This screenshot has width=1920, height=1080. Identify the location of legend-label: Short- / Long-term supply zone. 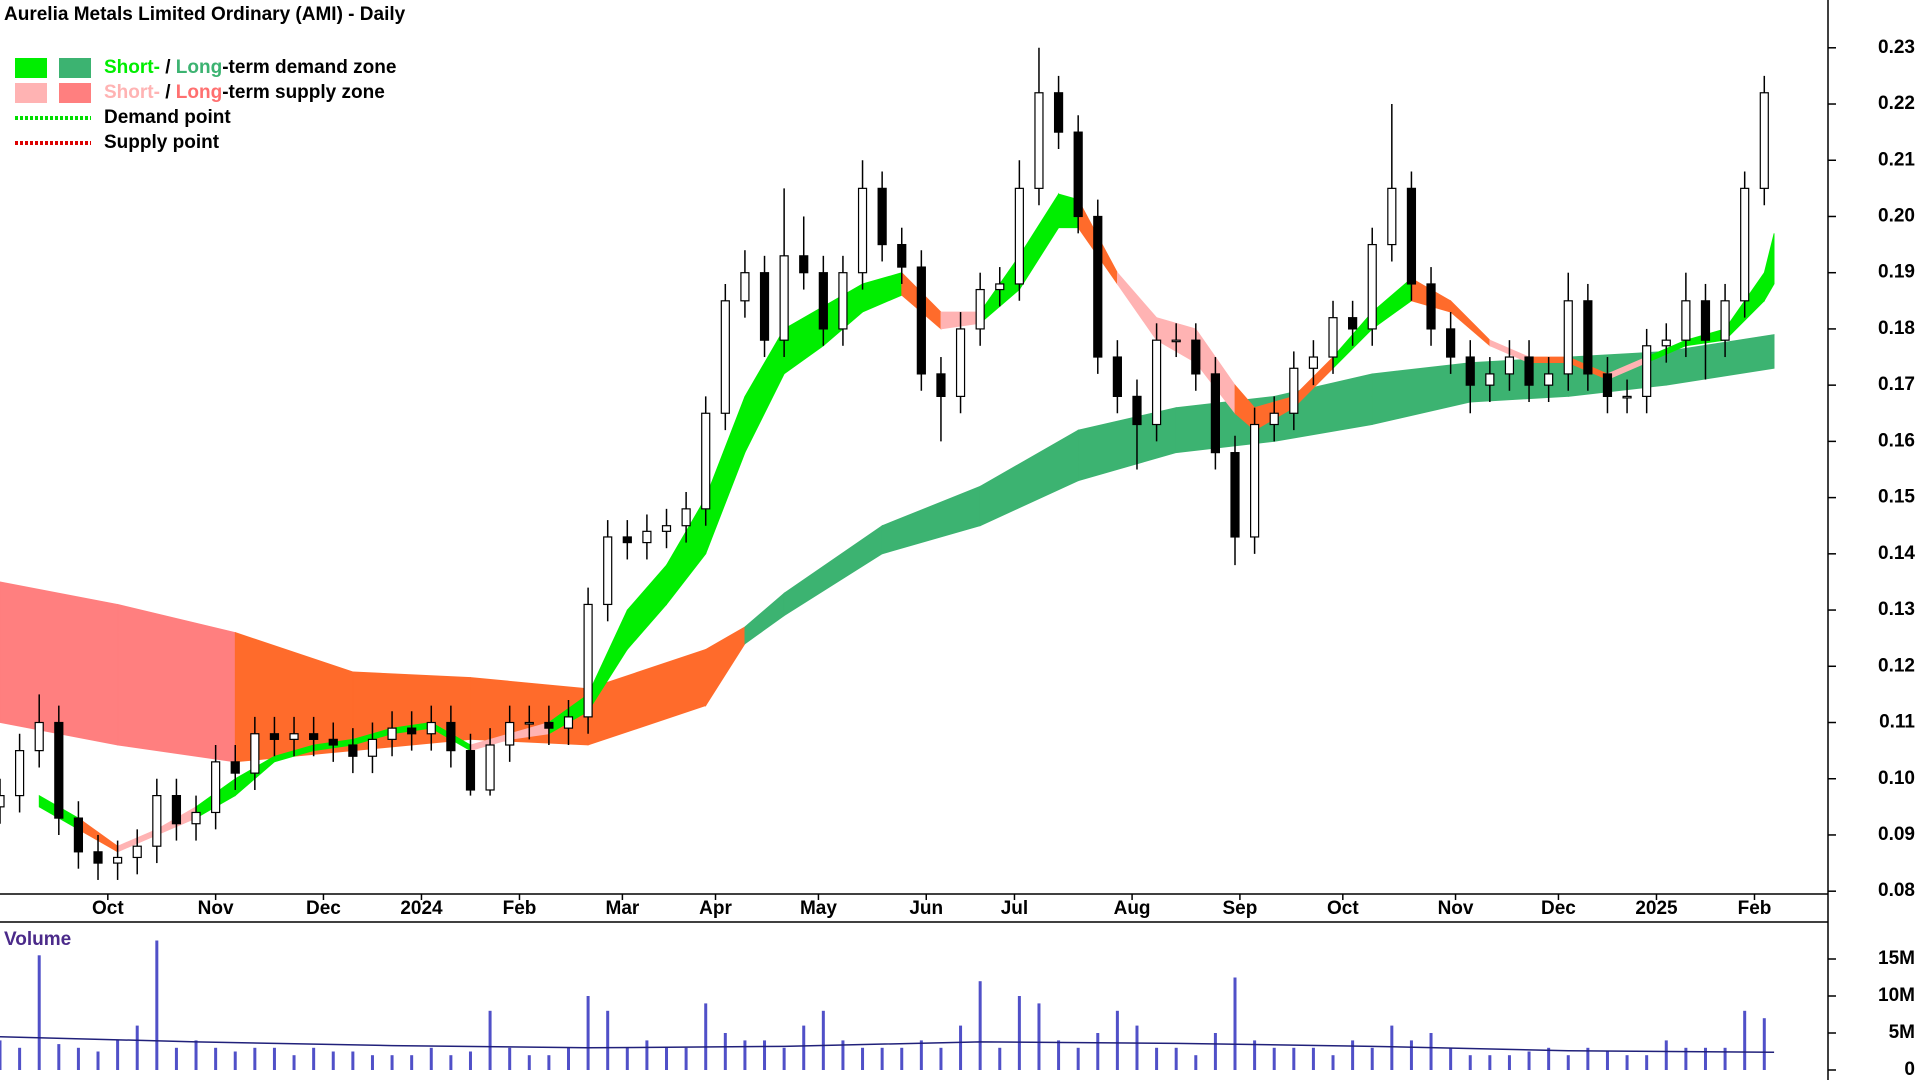
(244, 92).